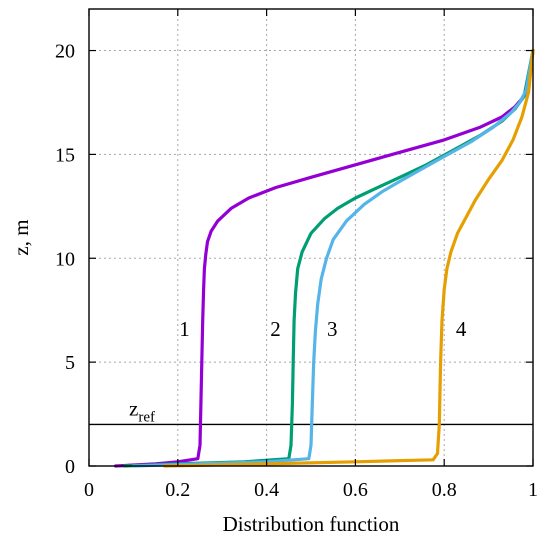 This screenshot has height=544, width=550. What do you see at coordinates (70, 467) in the screenshot?
I see `y-tick-label: 0` at bounding box center [70, 467].